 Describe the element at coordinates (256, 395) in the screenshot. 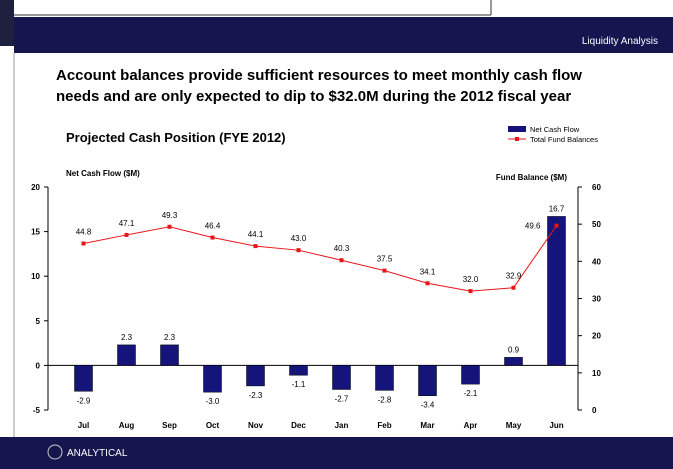

I see `bar-label: -2.3` at that location.